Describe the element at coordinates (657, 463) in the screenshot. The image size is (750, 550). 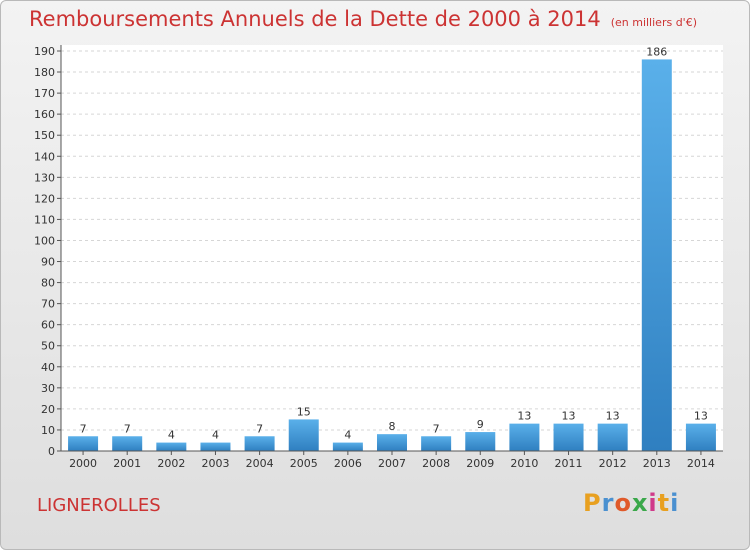
I see `x-tick-label: 2013` at that location.